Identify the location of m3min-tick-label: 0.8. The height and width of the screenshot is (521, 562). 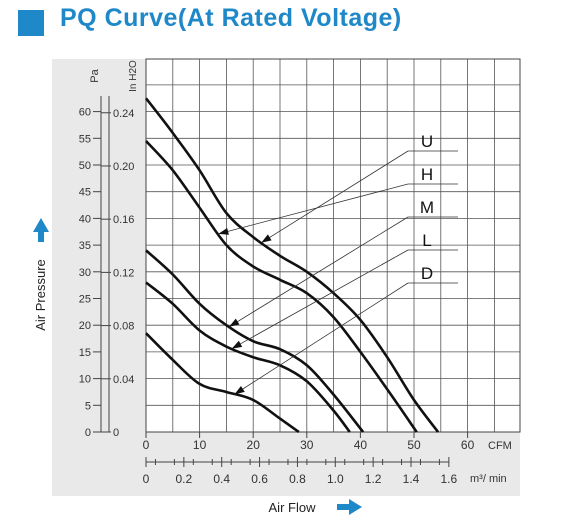
(297, 479).